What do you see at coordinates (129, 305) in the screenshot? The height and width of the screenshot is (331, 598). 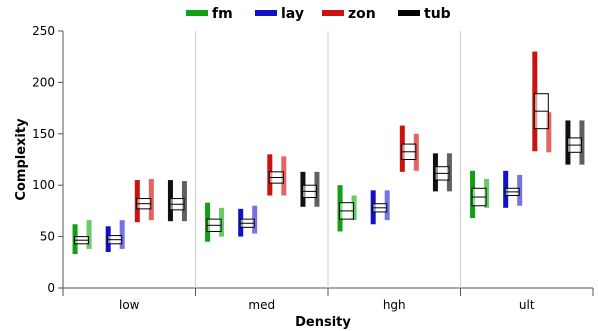 I see `x-tick-label: low` at bounding box center [129, 305].